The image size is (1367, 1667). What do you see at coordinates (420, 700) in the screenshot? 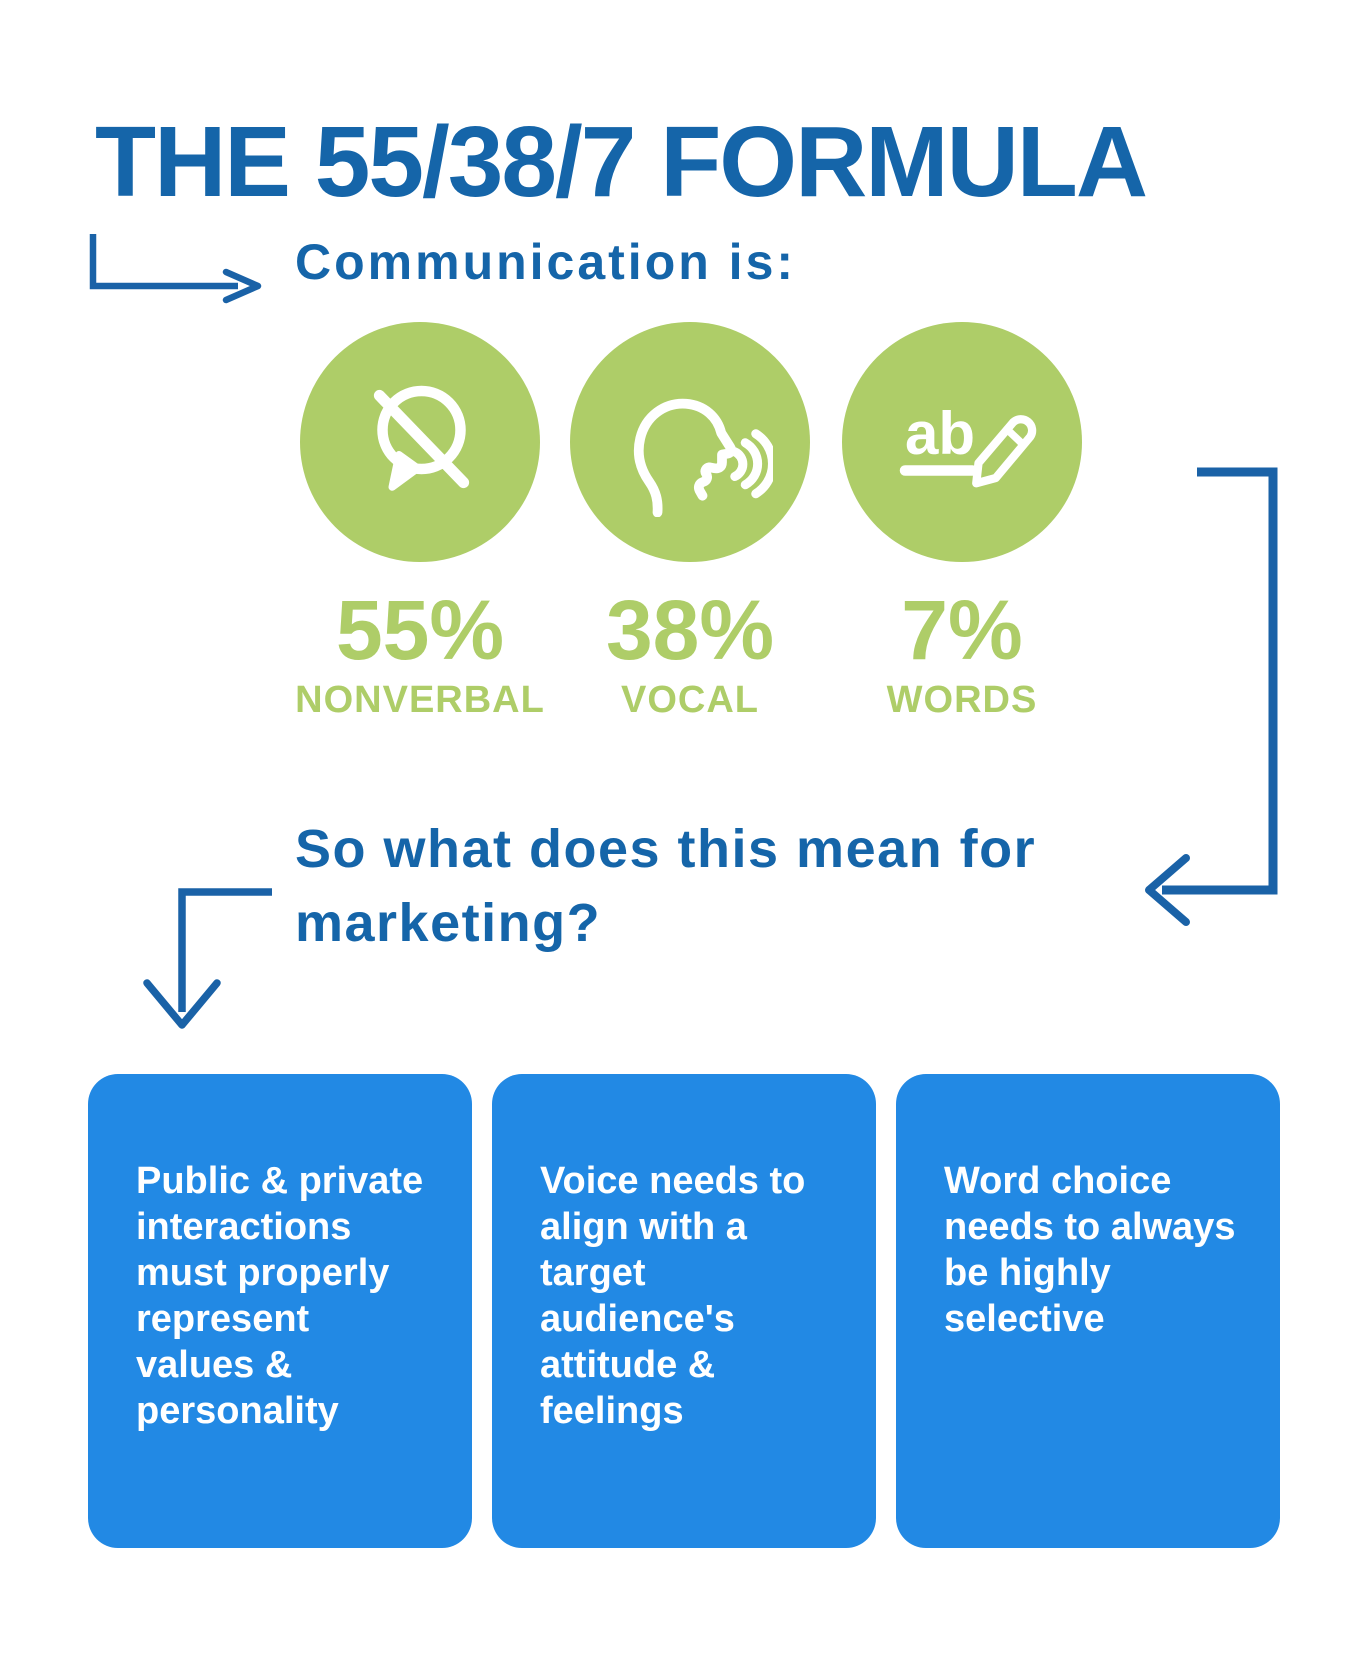
I see `stat-label: NONVERBAL` at bounding box center [420, 700].